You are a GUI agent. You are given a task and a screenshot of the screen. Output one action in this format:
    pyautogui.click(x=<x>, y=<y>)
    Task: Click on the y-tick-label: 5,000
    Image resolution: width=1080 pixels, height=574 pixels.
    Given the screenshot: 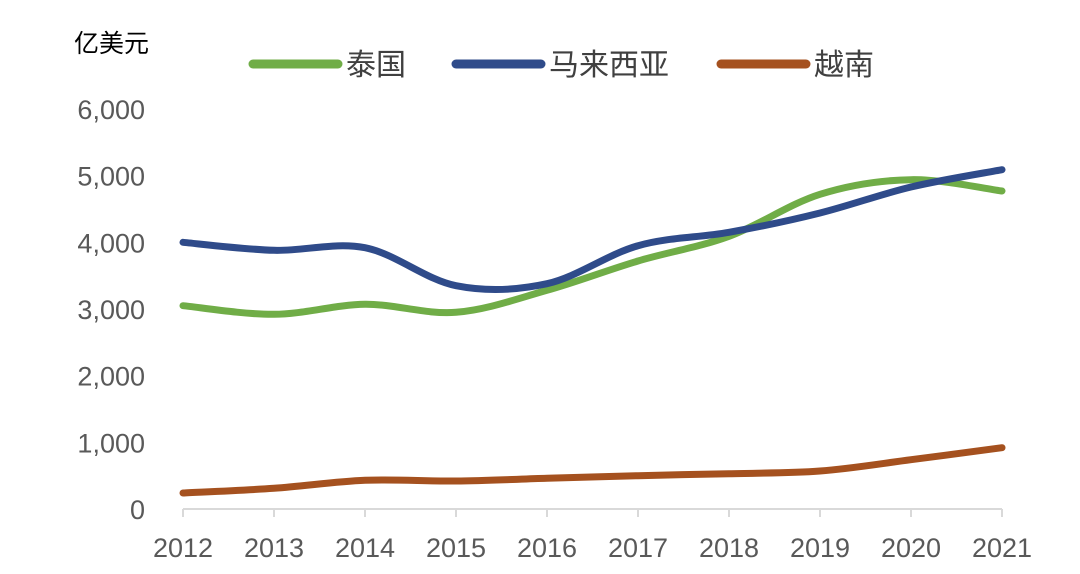 What is the action you would take?
    pyautogui.click(x=111, y=177)
    